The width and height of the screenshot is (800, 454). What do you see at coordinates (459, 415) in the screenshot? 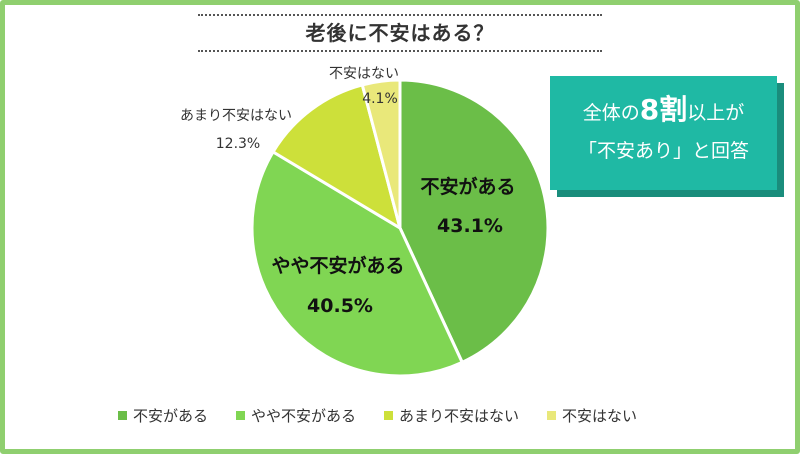
I see `legend-label: あまり不安はない` at bounding box center [459, 415].